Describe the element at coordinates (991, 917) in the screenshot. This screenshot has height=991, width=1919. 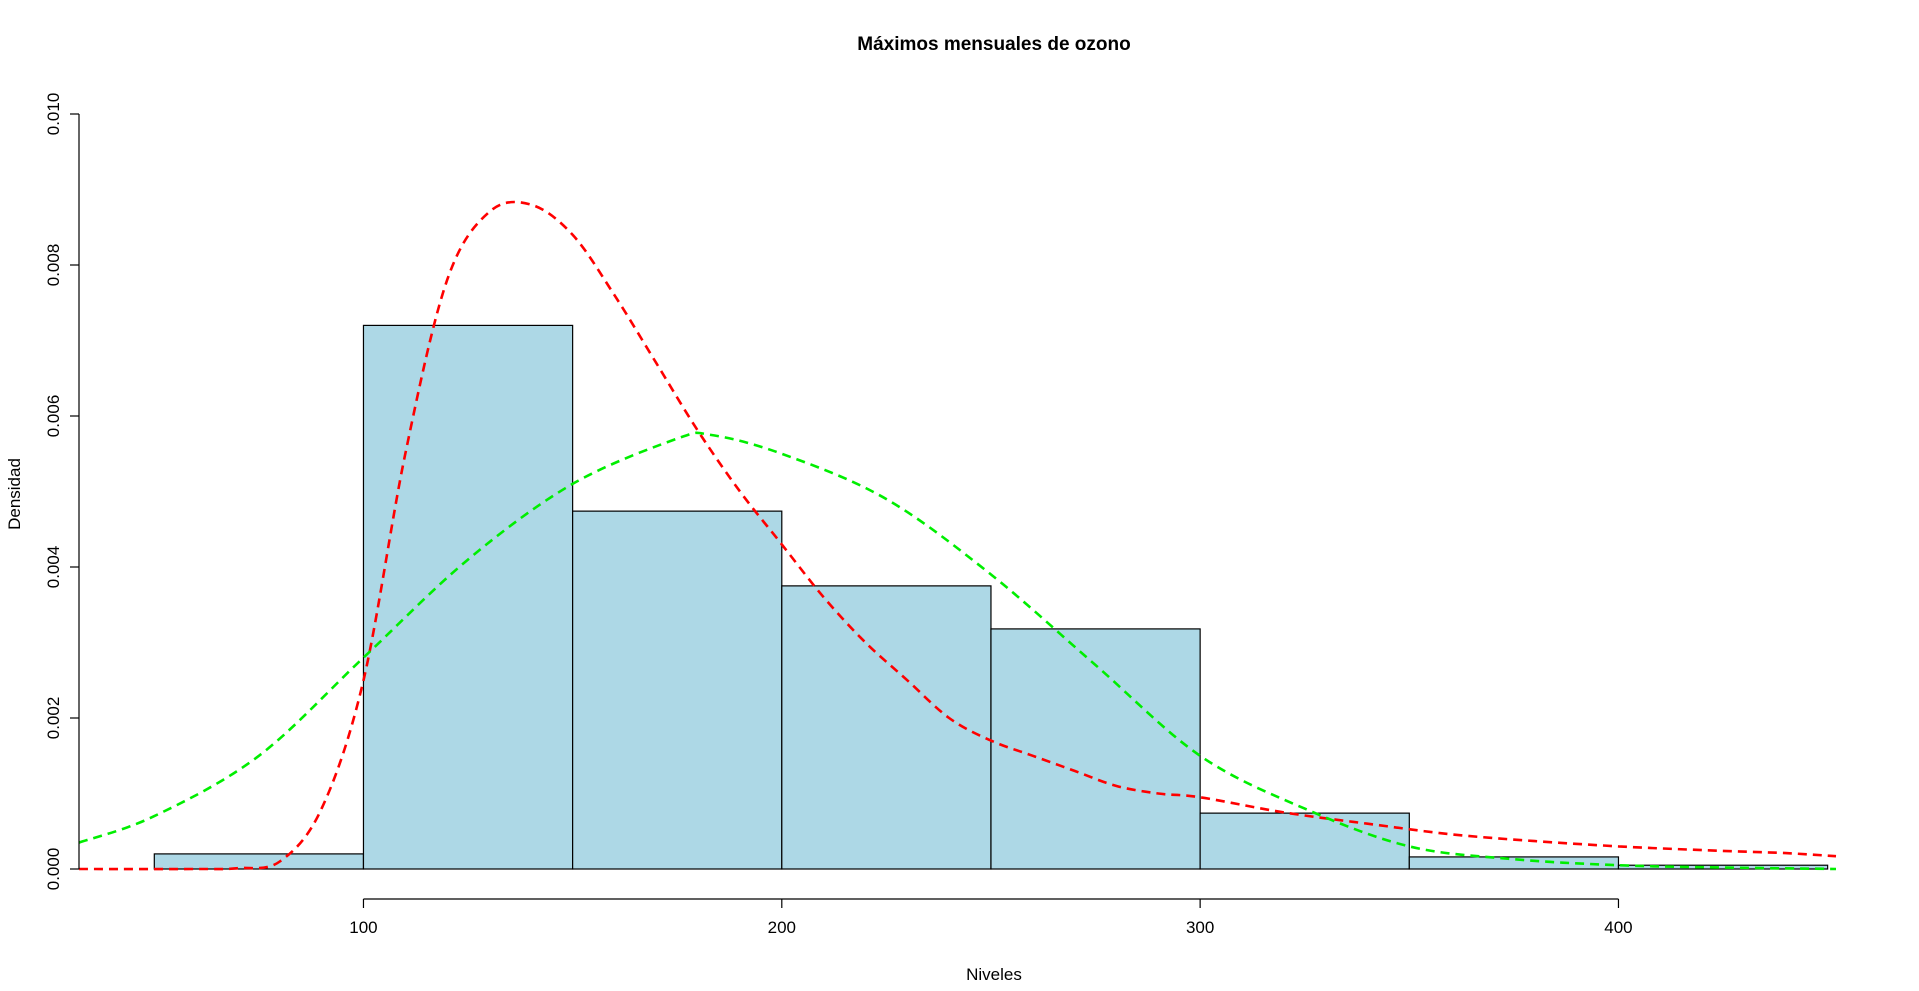
I see `x-axis: 100 200 300 400` at that location.